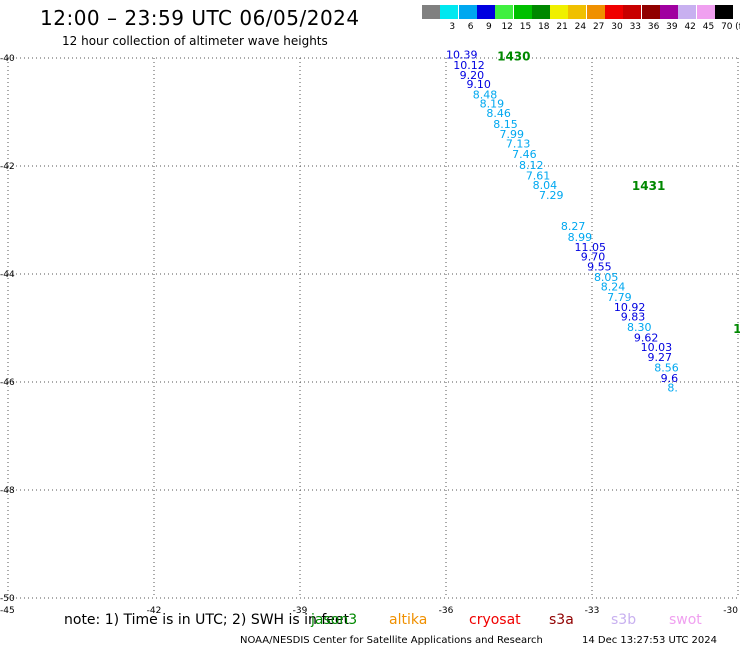 The width and height of the screenshot is (740, 650). I want to click on x-tick-label: -42, so click(154, 611).